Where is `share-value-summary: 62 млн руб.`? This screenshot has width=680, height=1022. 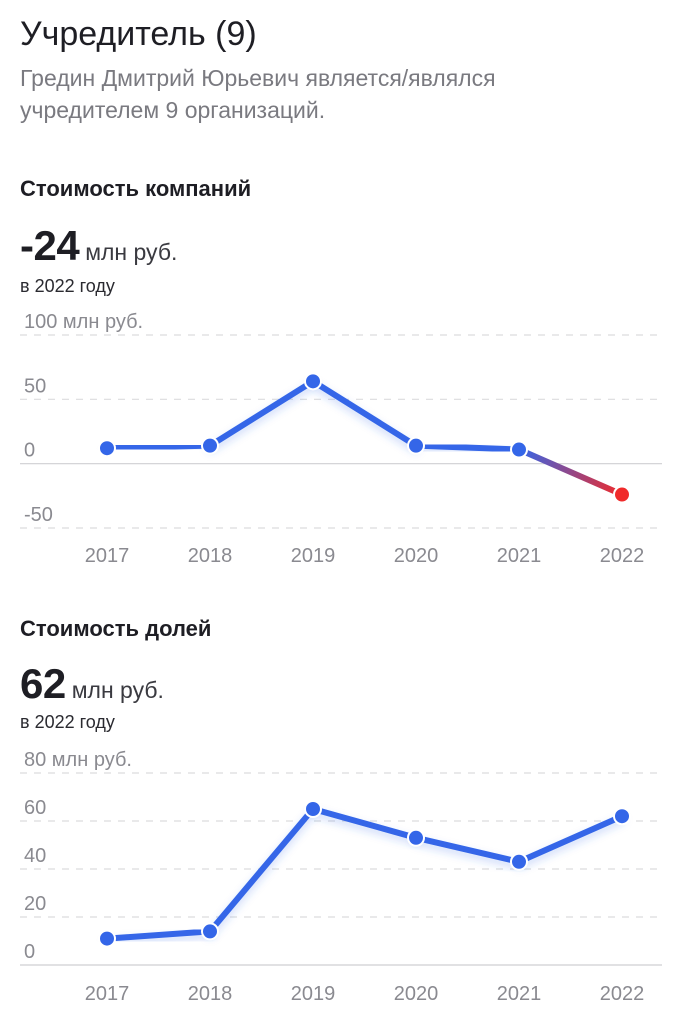 share-value-summary: 62 млн руб. is located at coordinates (92, 684).